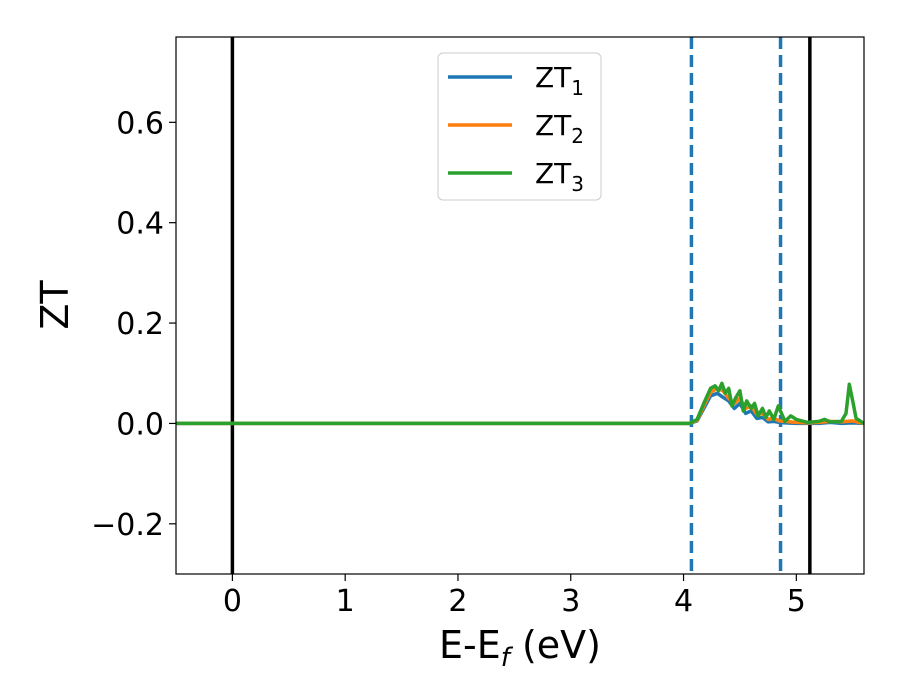 This screenshot has height=700, width=900. Describe the element at coordinates (796, 601) in the screenshot. I see `x-tick-label: 5` at that location.